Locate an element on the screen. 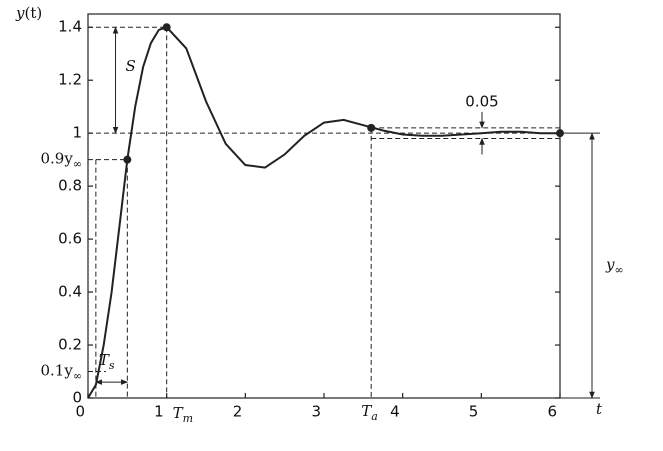 This screenshot has height=451, width=663. peak-time-label: Tm is located at coordinates (183, 414).